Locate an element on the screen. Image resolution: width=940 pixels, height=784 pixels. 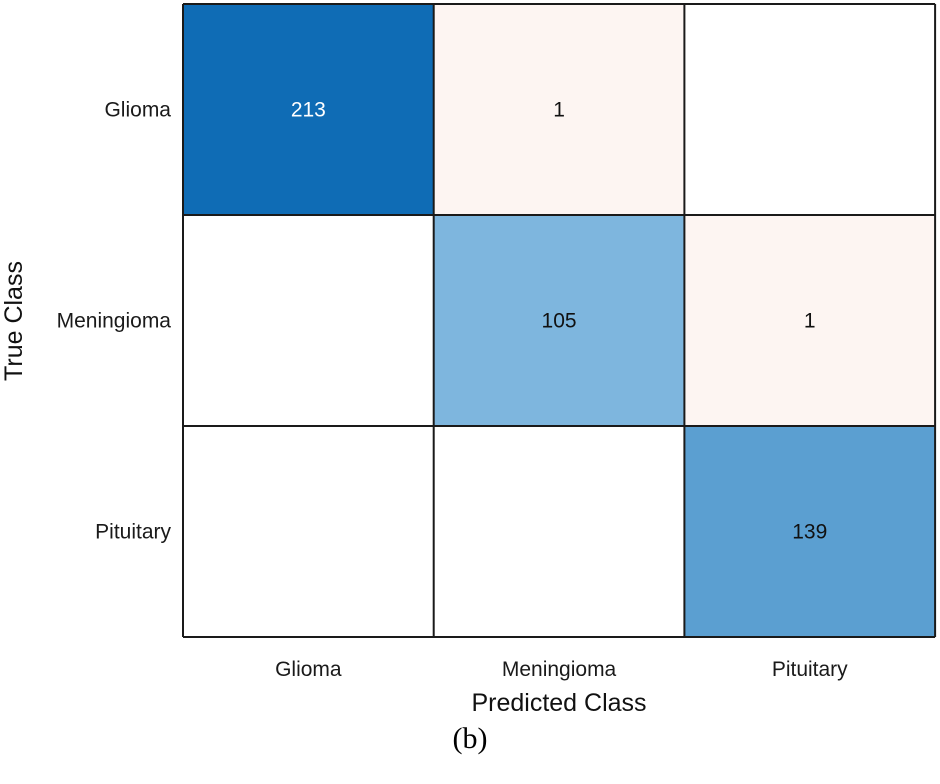
x-tick-meningioma: Meningioma is located at coordinates (559, 669).